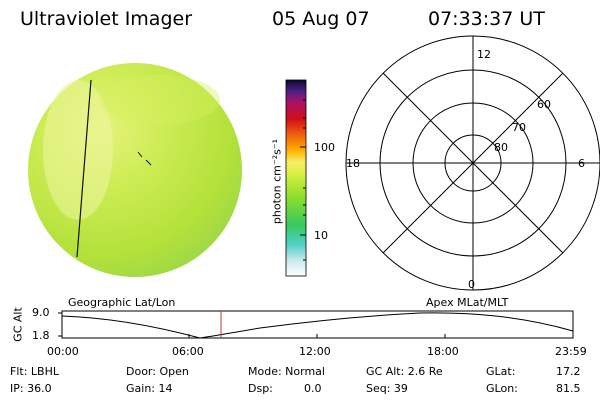 Image resolution: width=600 pixels, height=400 pixels. What do you see at coordinates (486, 19) in the screenshot?
I see `time-label: 07:33:37 UT` at bounding box center [486, 19].